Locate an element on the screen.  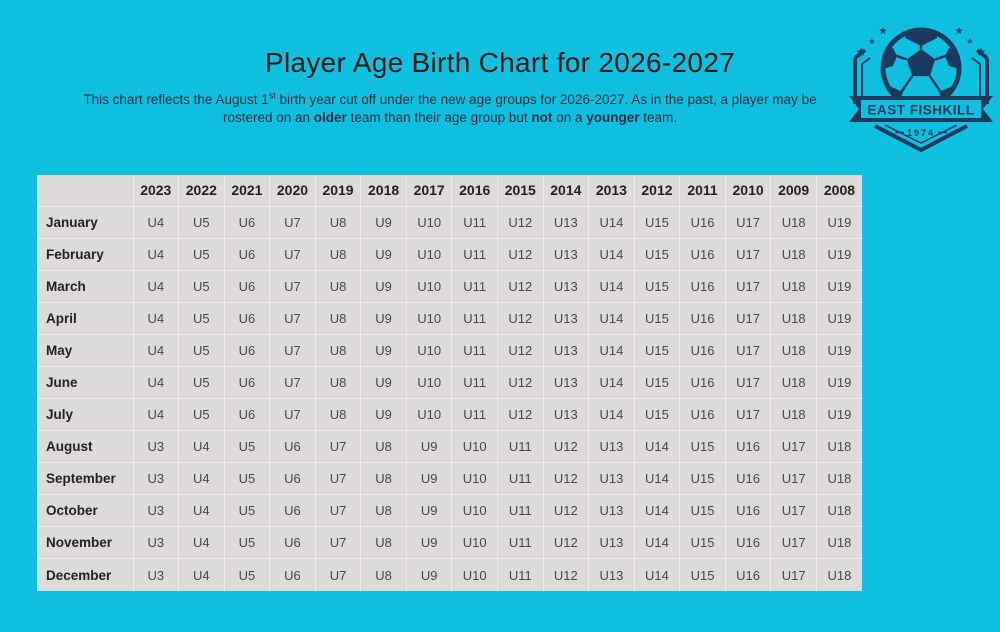
month-label: February is located at coordinates (85, 254).